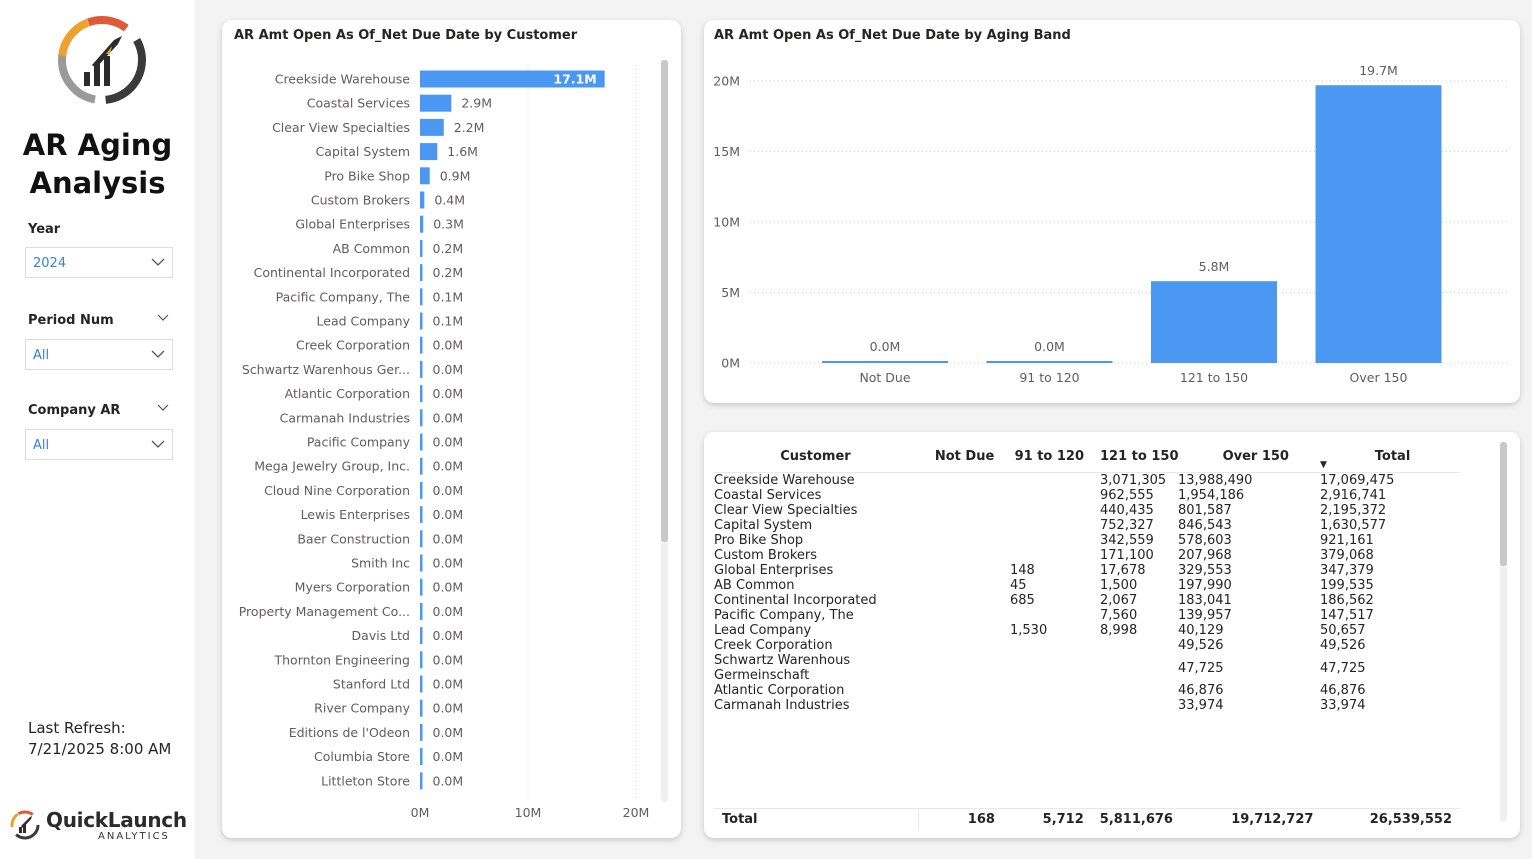 This screenshot has height=859, width=1532. Describe the element at coordinates (1503, 632) in the screenshot. I see `table-scrollbar` at that location.